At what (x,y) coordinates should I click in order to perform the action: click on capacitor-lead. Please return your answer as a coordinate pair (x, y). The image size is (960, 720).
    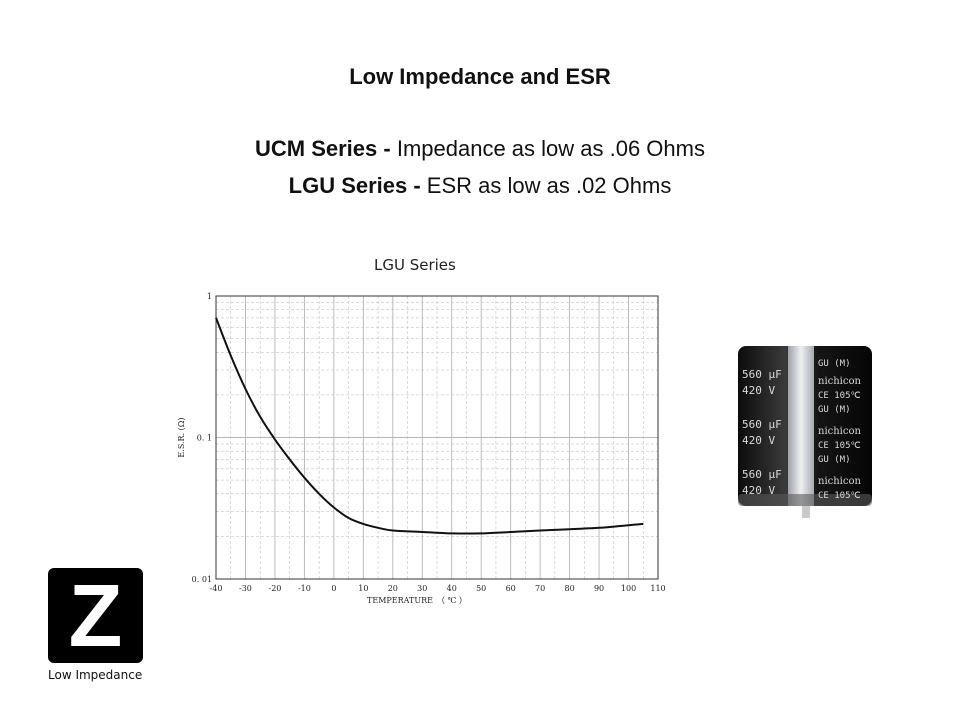
    Looking at the image, I should click on (806, 510).